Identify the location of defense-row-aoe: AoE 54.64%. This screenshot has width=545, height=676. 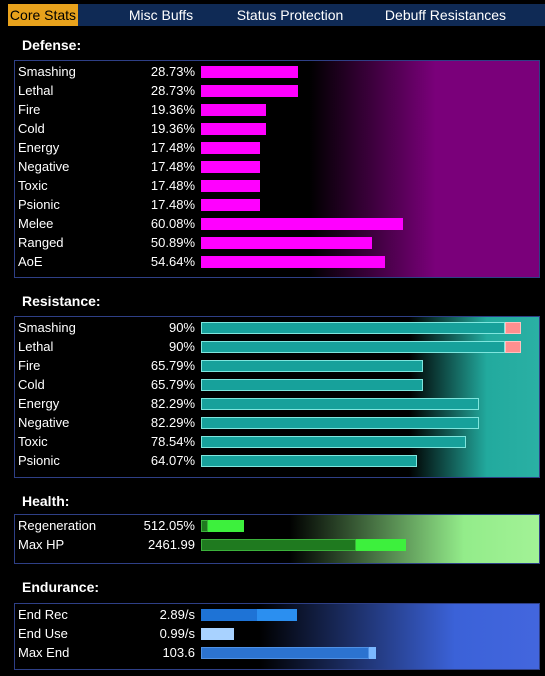
(277, 262).